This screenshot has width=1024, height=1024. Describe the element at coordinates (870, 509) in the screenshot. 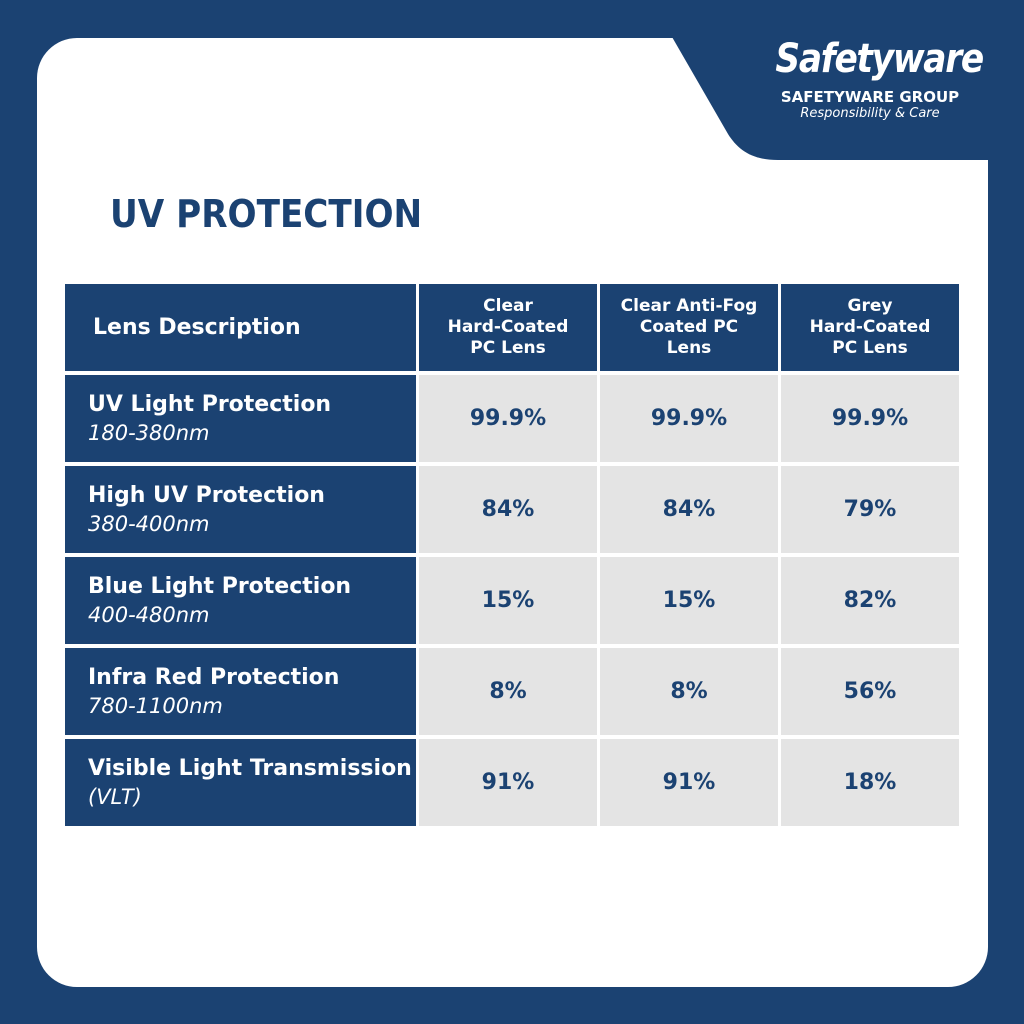

I see `table-cell: 79%` at that location.